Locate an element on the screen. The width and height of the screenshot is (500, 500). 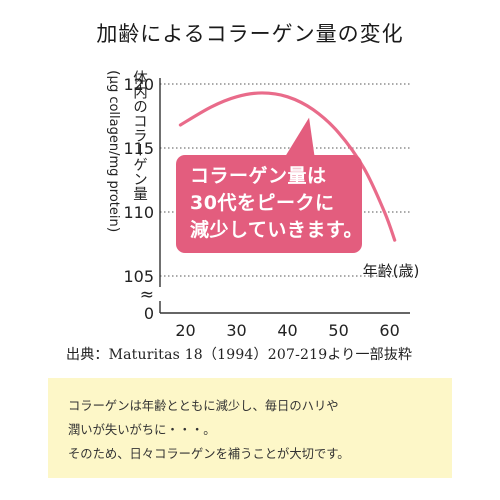
y-tick-zero: 0 is located at coordinates (149, 313).